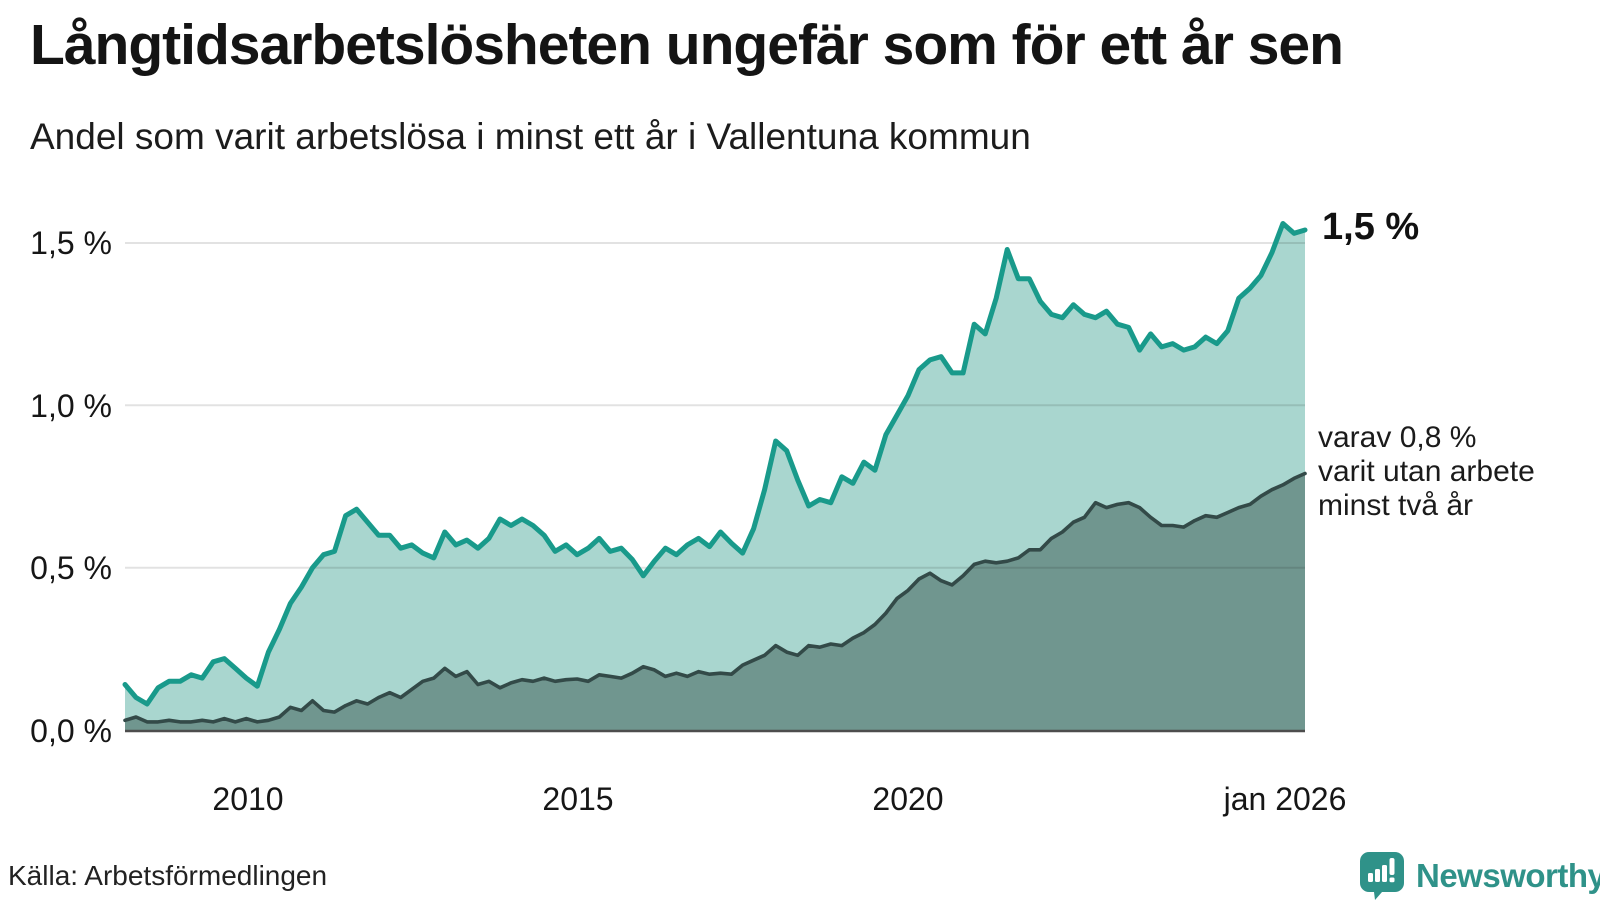  What do you see at coordinates (248, 799) in the screenshot?
I see `x-tick-2010: 2010` at bounding box center [248, 799].